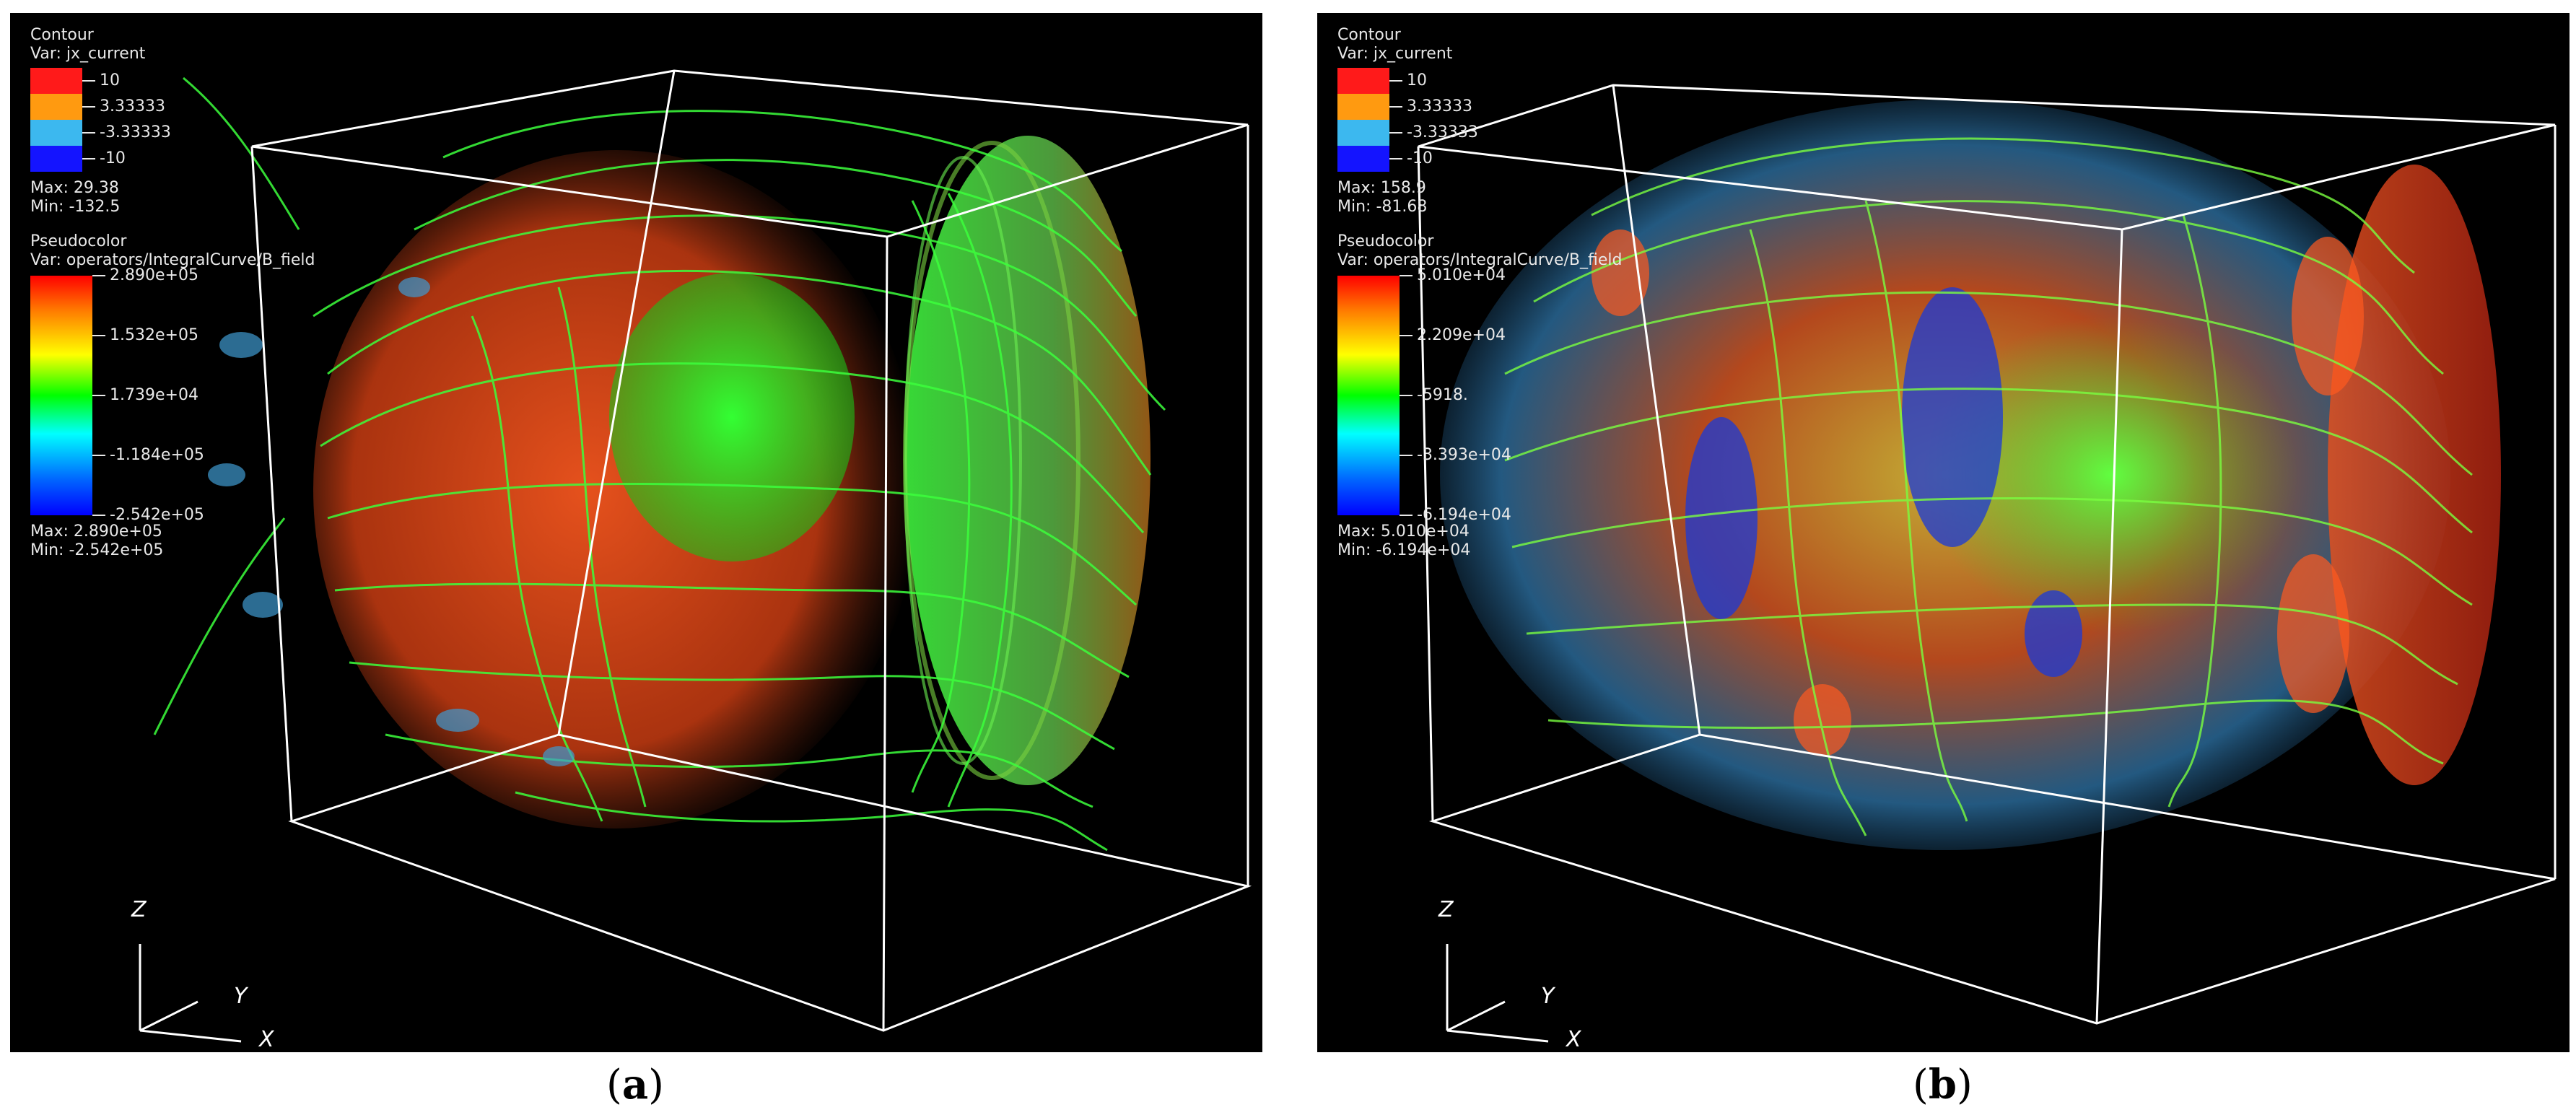 This screenshot has width=2576, height=1115. Describe the element at coordinates (74, 188) in the screenshot. I see `contour-max: Max: 29.38` at that location.